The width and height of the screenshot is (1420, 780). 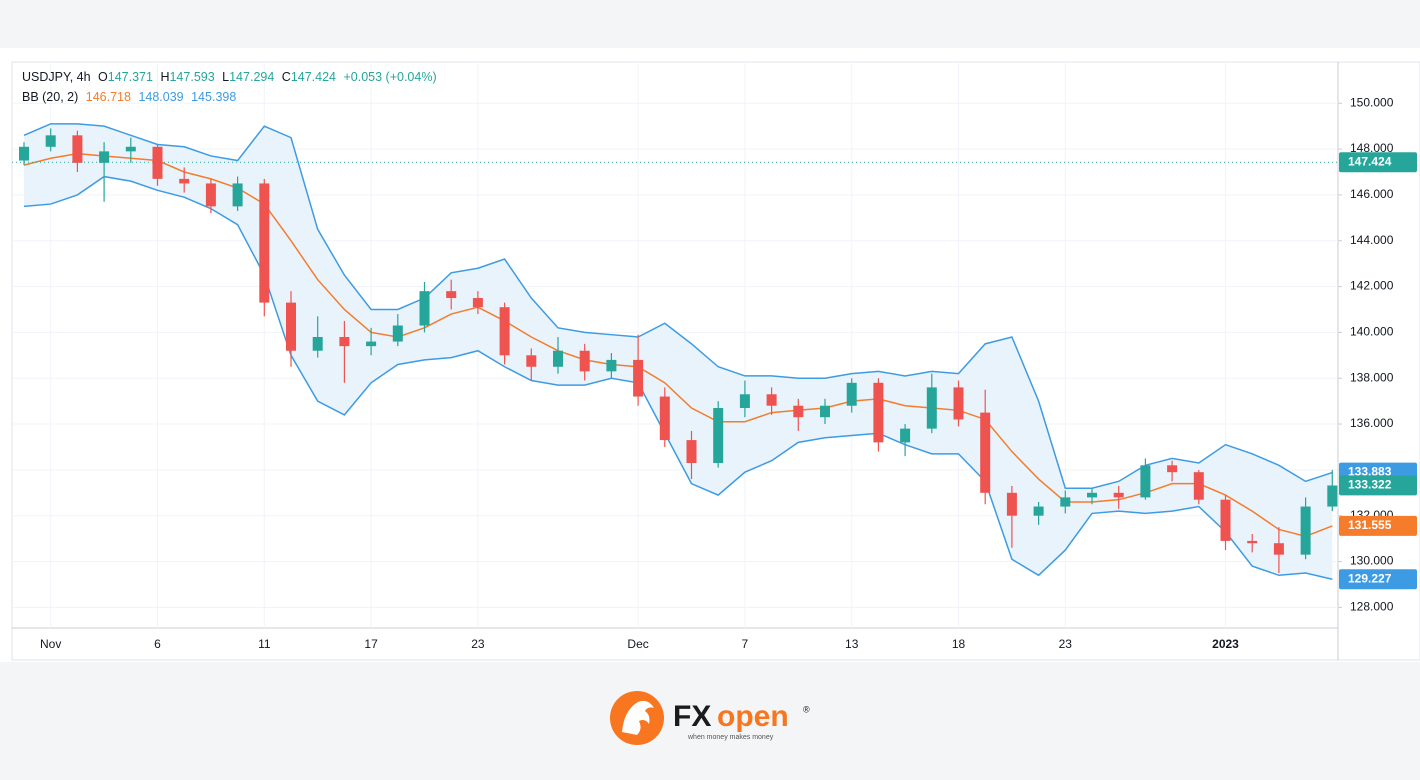 I want to click on x-tick-label: 13, so click(x=852, y=644).